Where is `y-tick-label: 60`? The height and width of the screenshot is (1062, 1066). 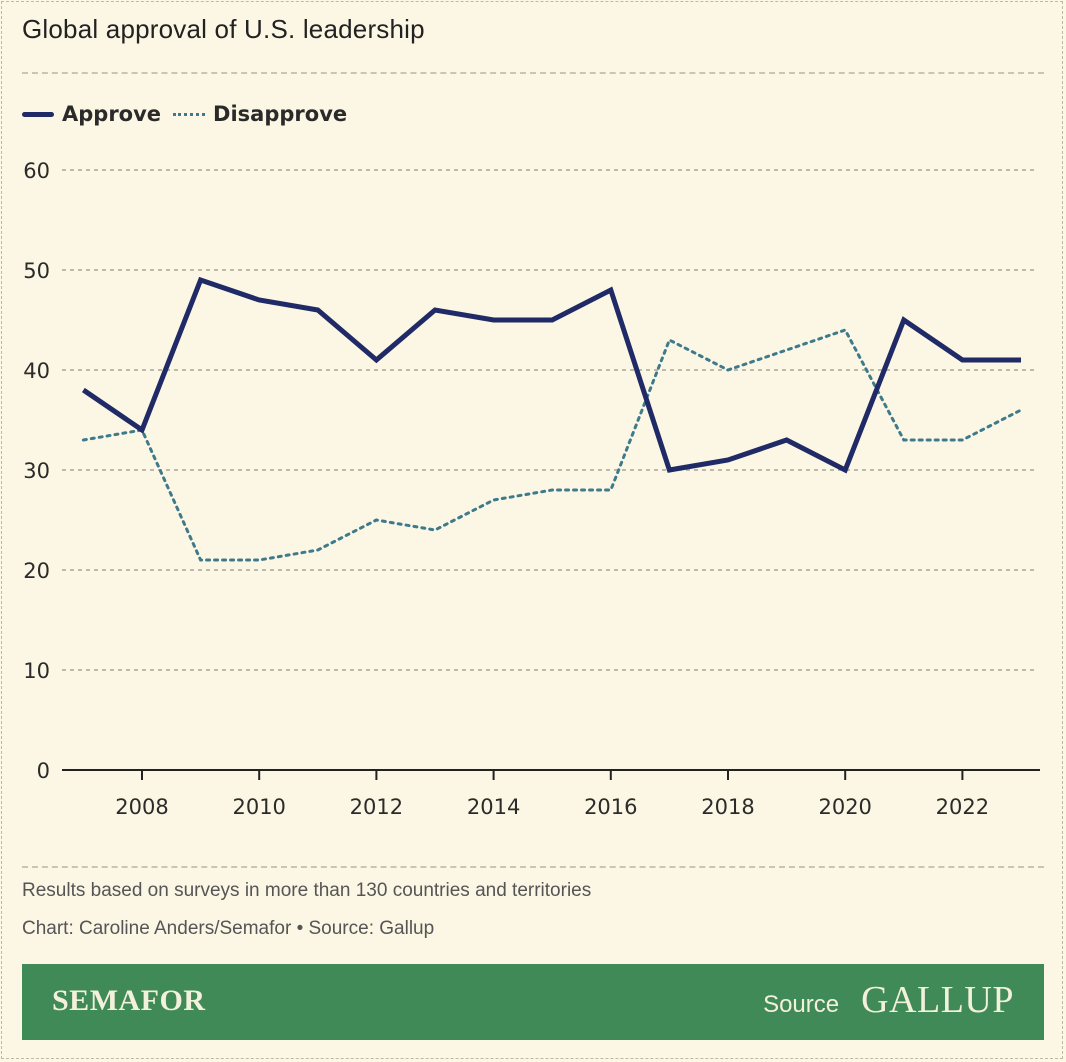 y-tick-label: 60 is located at coordinates (36, 171).